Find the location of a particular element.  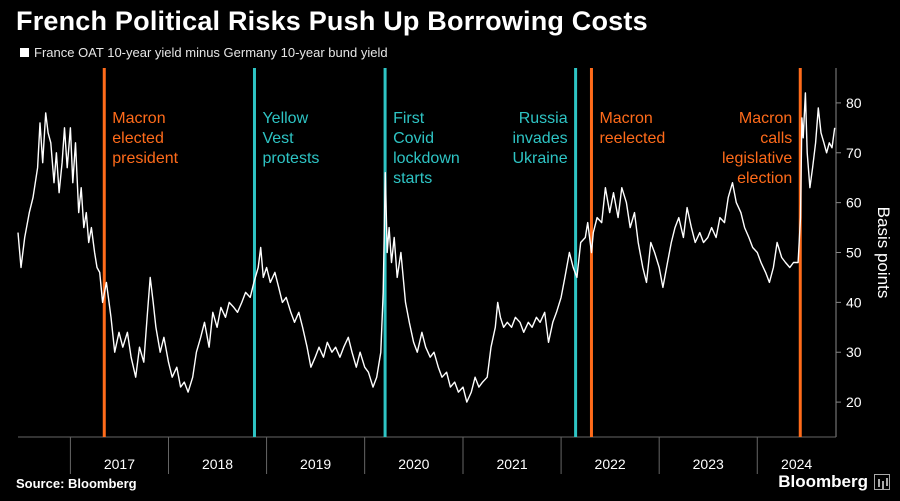

x-tick-label: 2023 is located at coordinates (708, 464).